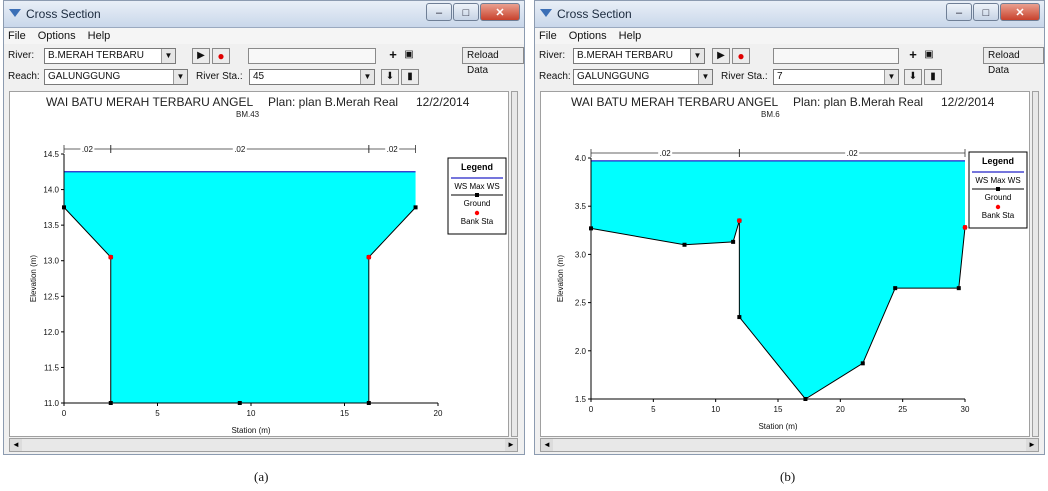 The height and width of the screenshot is (491, 1048). Describe the element at coordinates (674, 102) in the screenshot. I see `chart-title: WAI BATU MERAH TERBARU ANGEL` at that location.